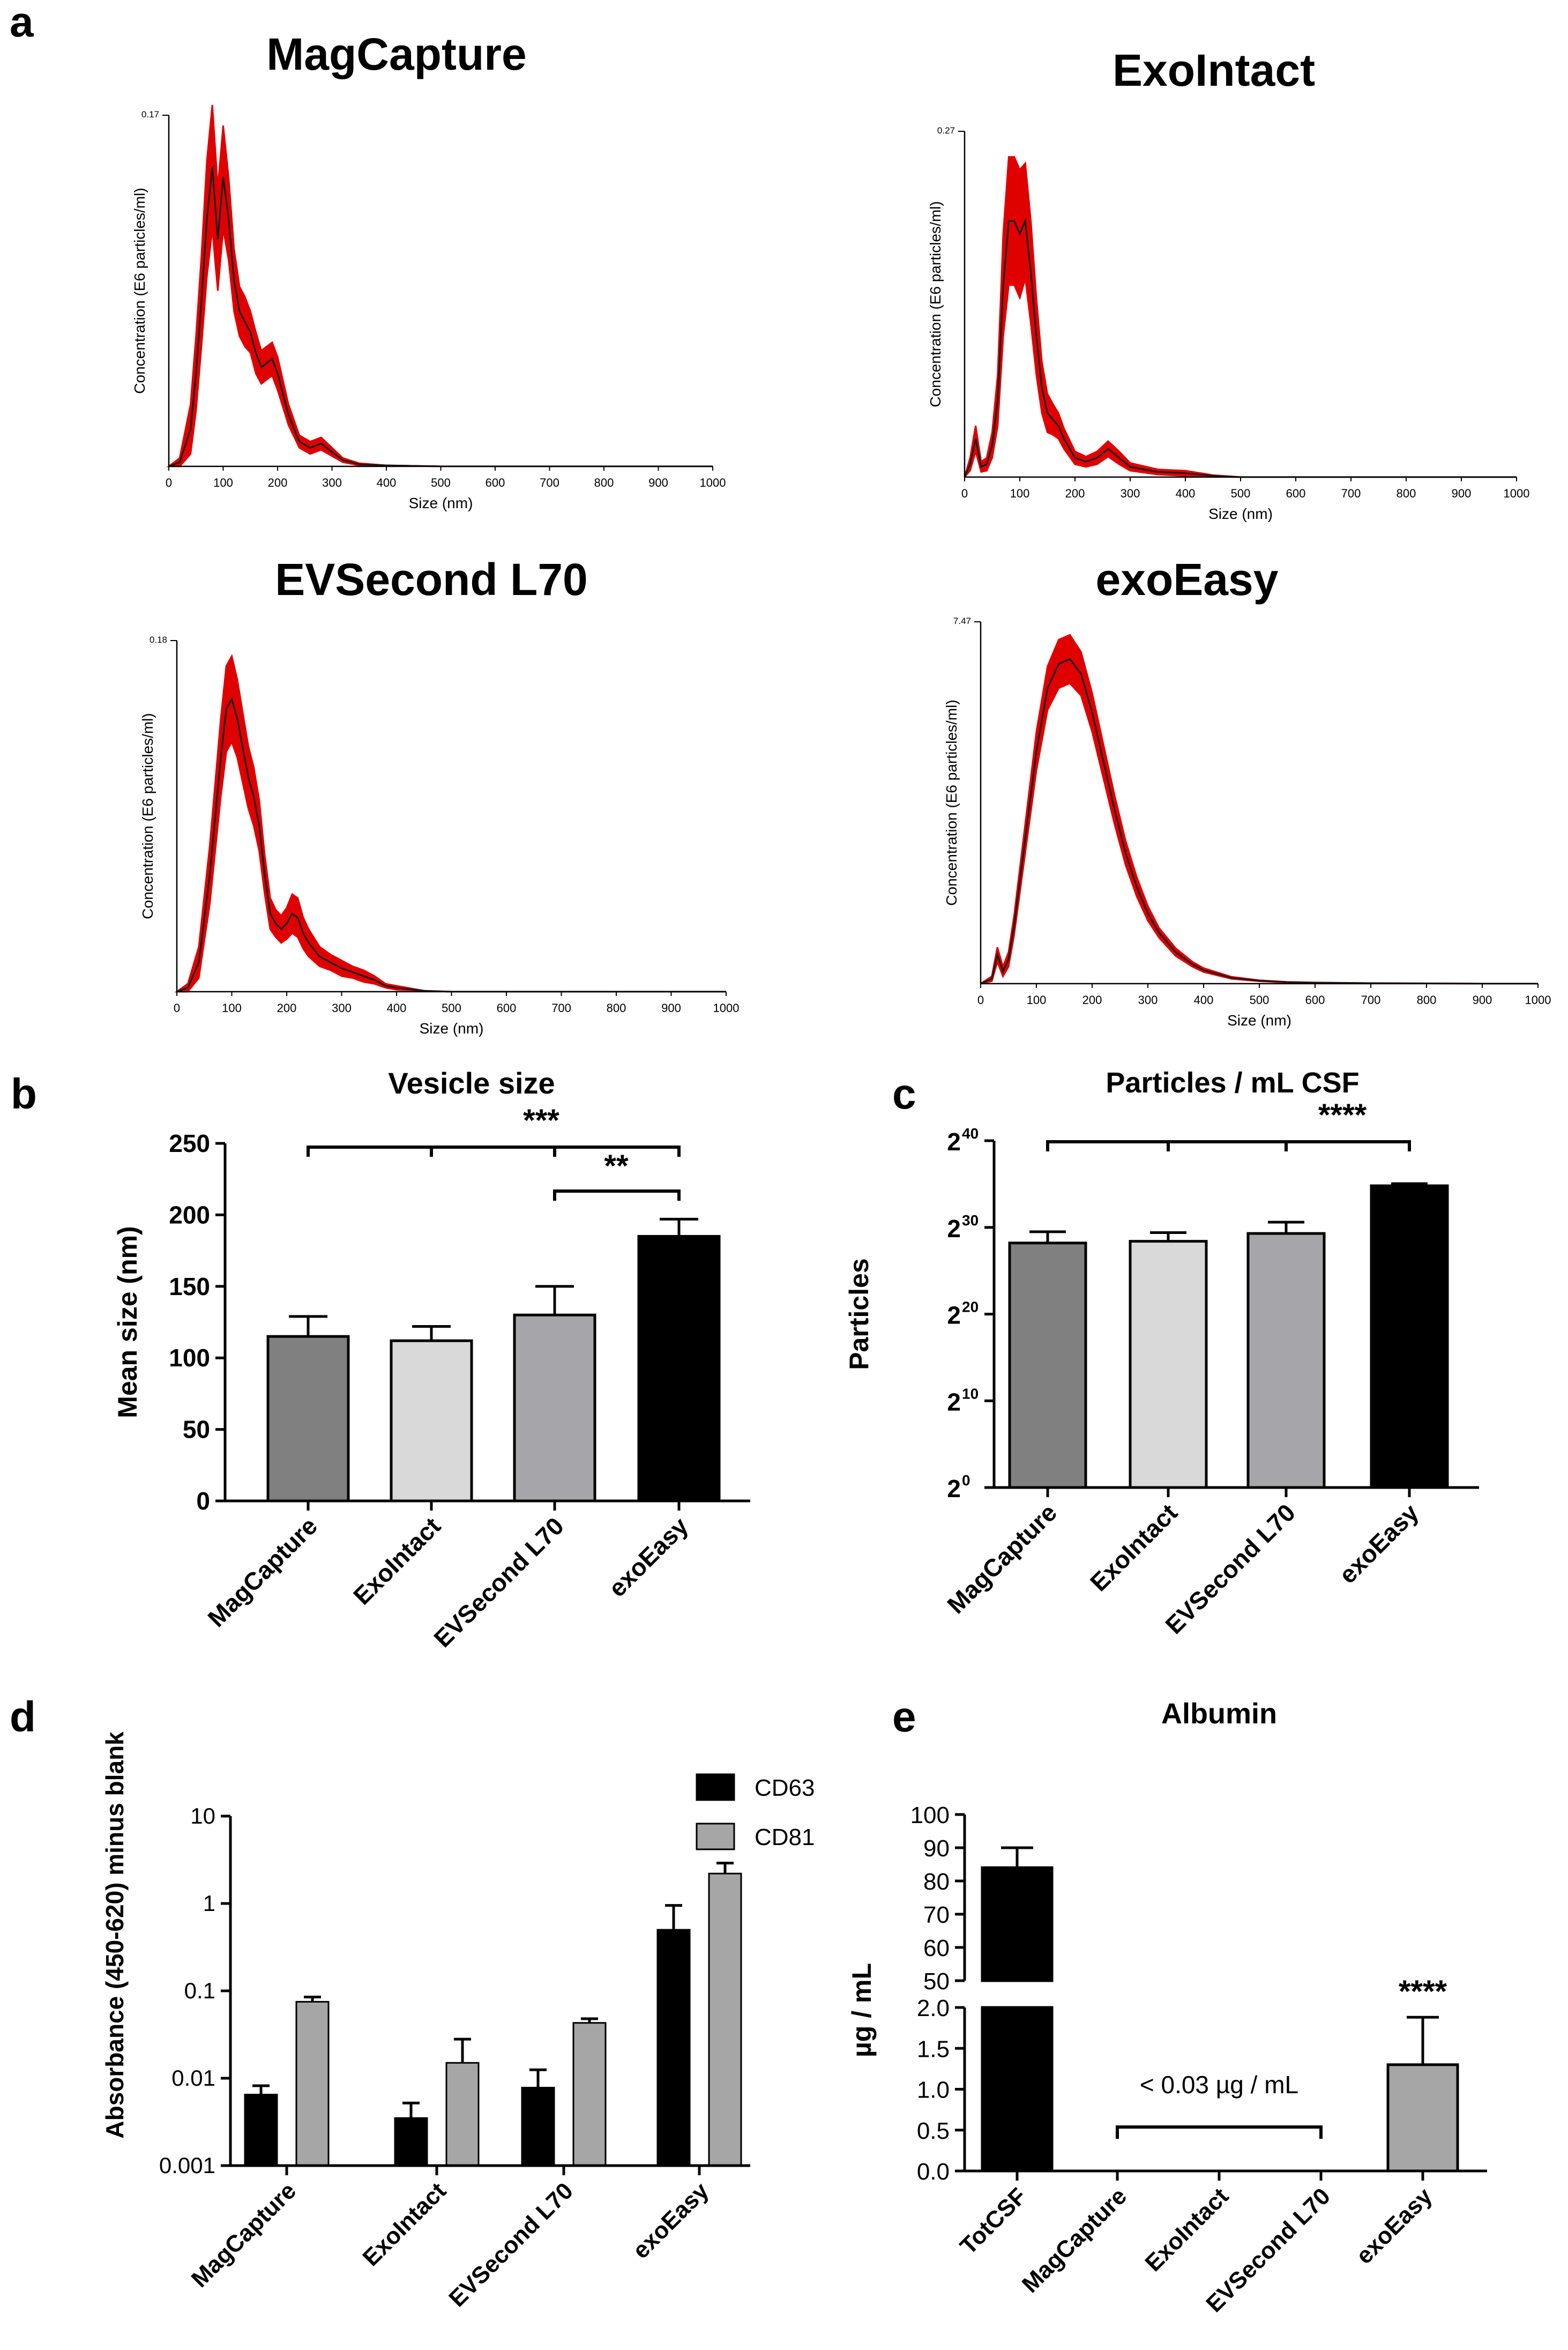  Describe the element at coordinates (541, 1120) in the screenshot. I see `significance-label: ***` at that location.